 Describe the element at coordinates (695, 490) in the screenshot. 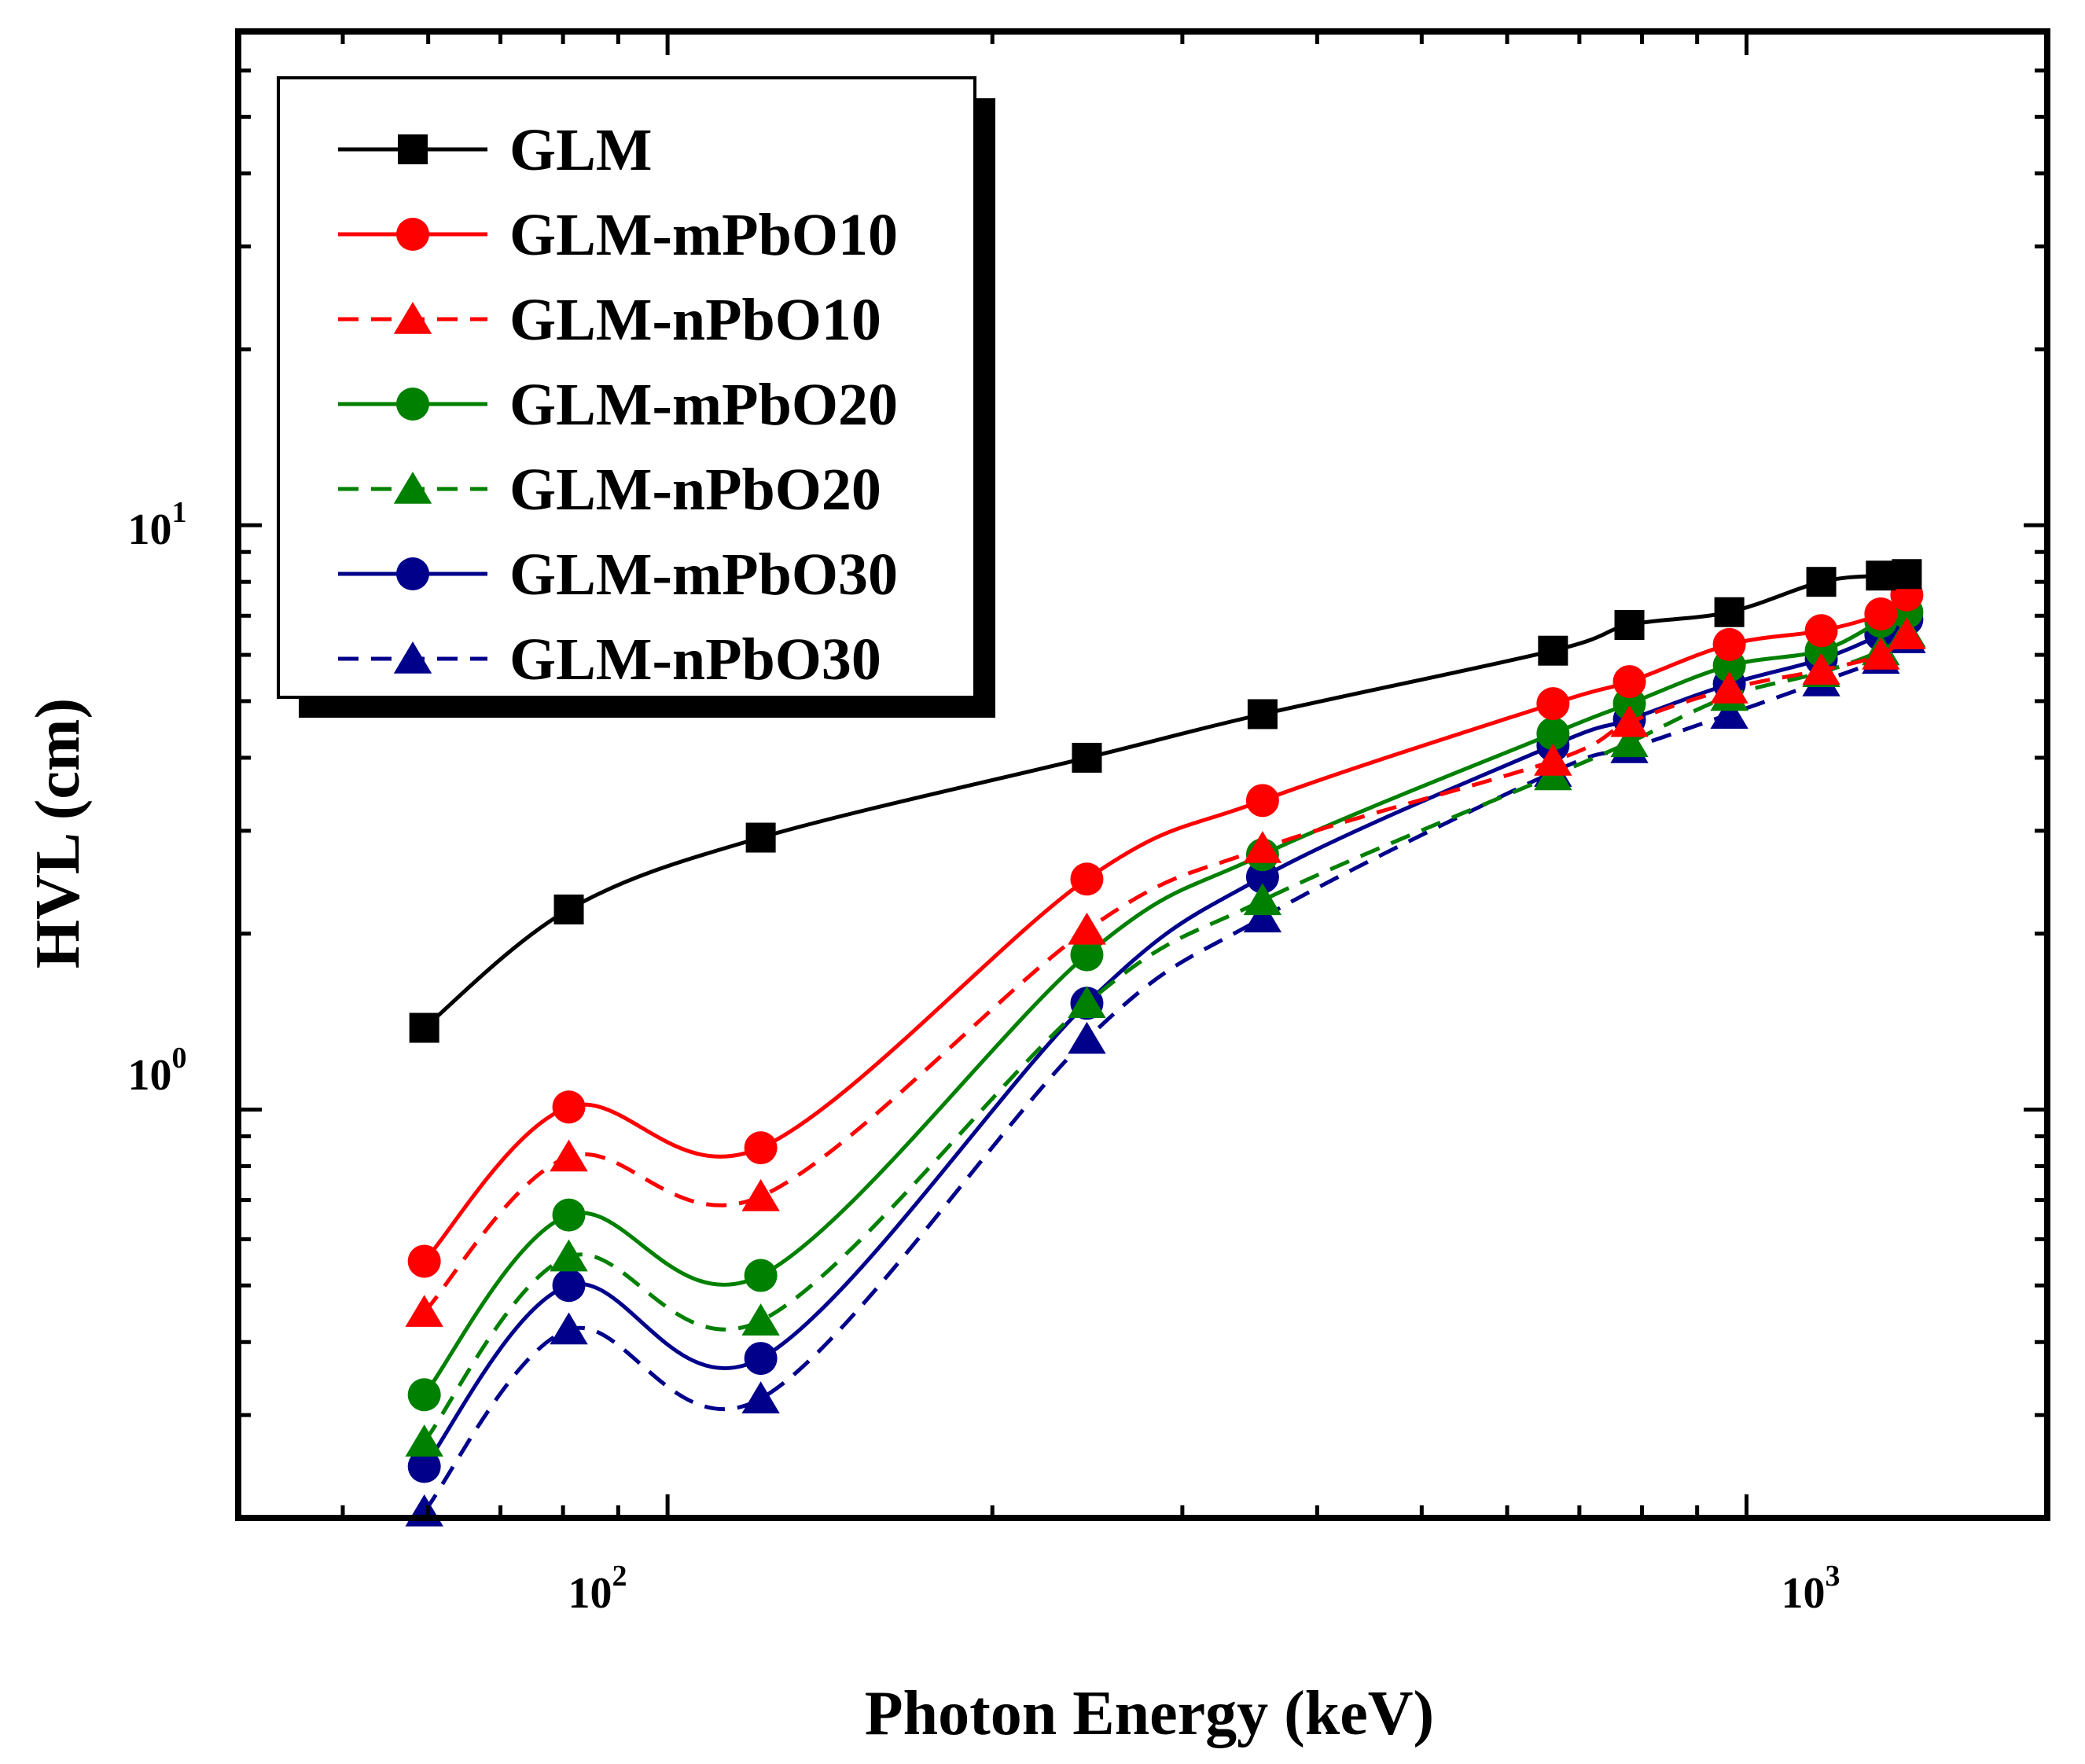

I see `legend-label: GLM-nPbO20` at that location.